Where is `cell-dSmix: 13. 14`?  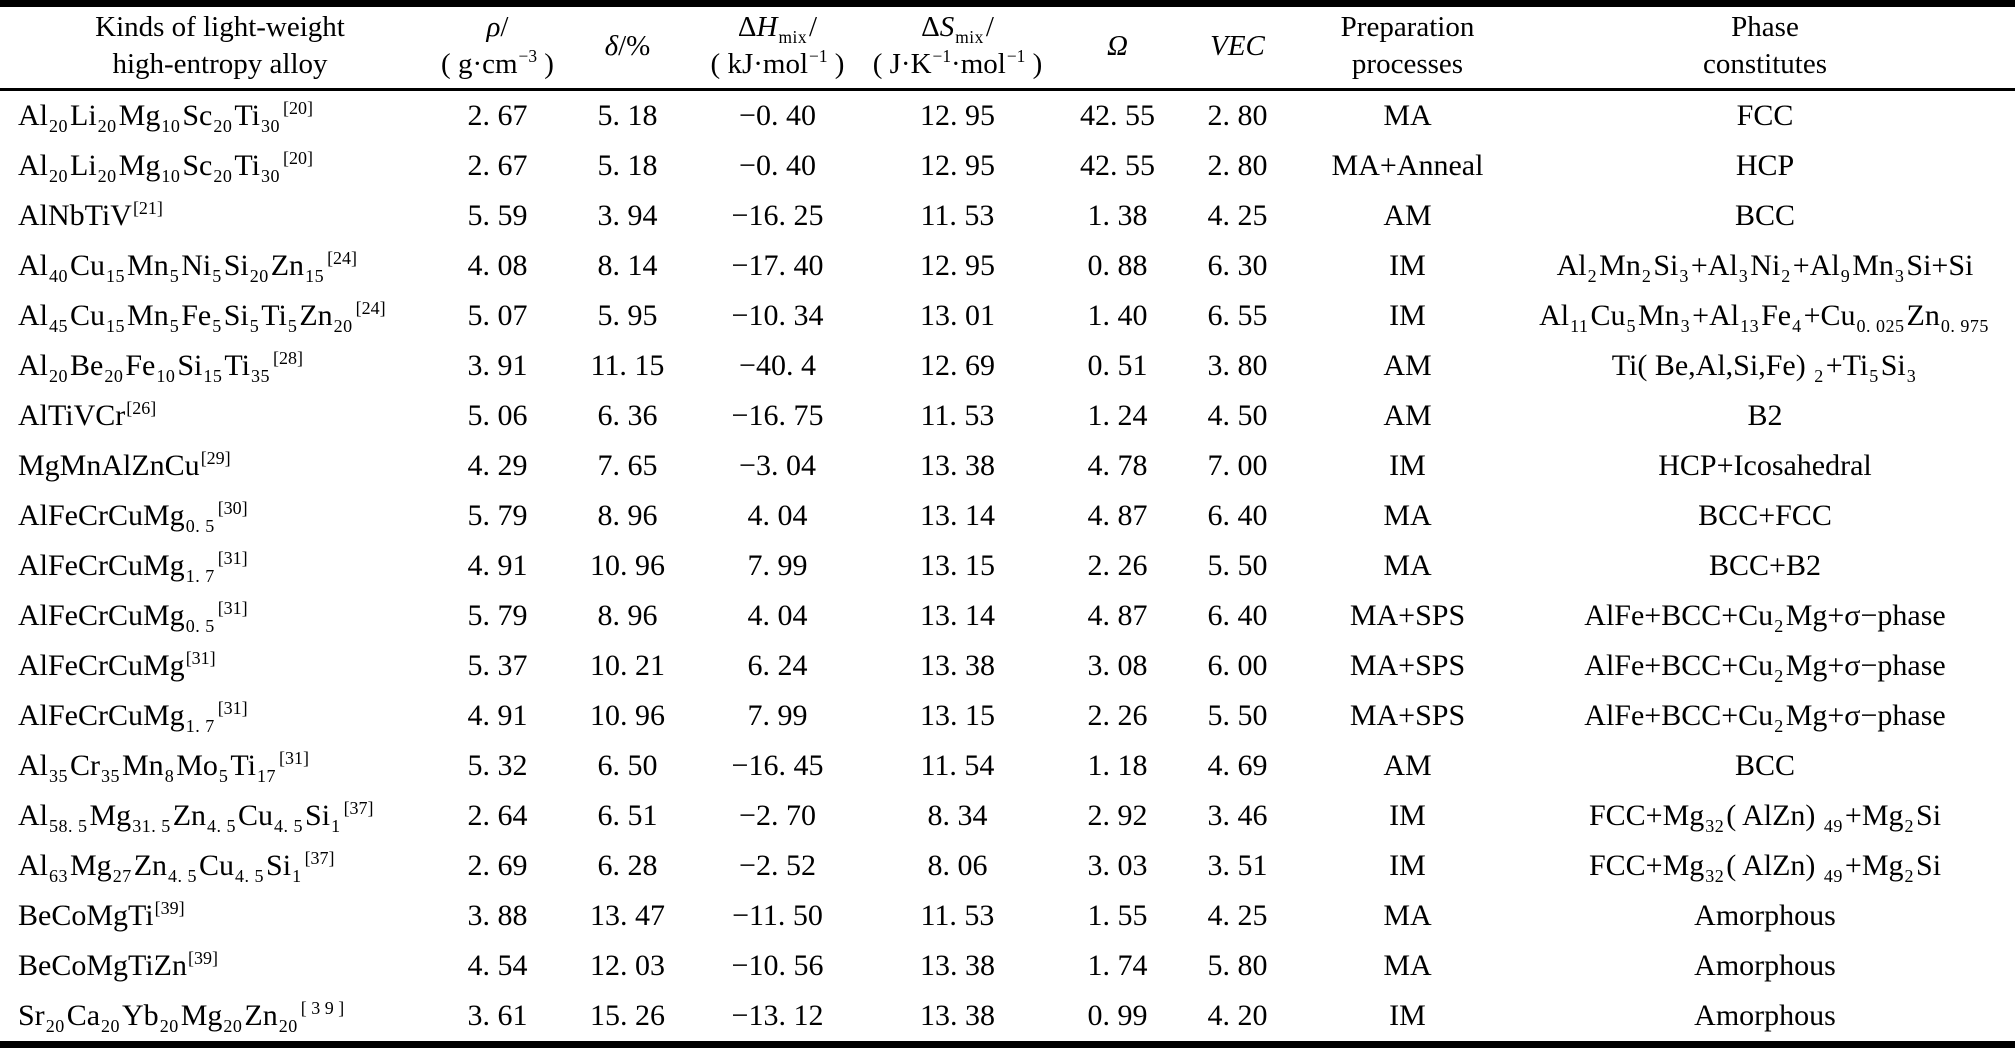 cell-dSmix: 13. 14 is located at coordinates (957, 615).